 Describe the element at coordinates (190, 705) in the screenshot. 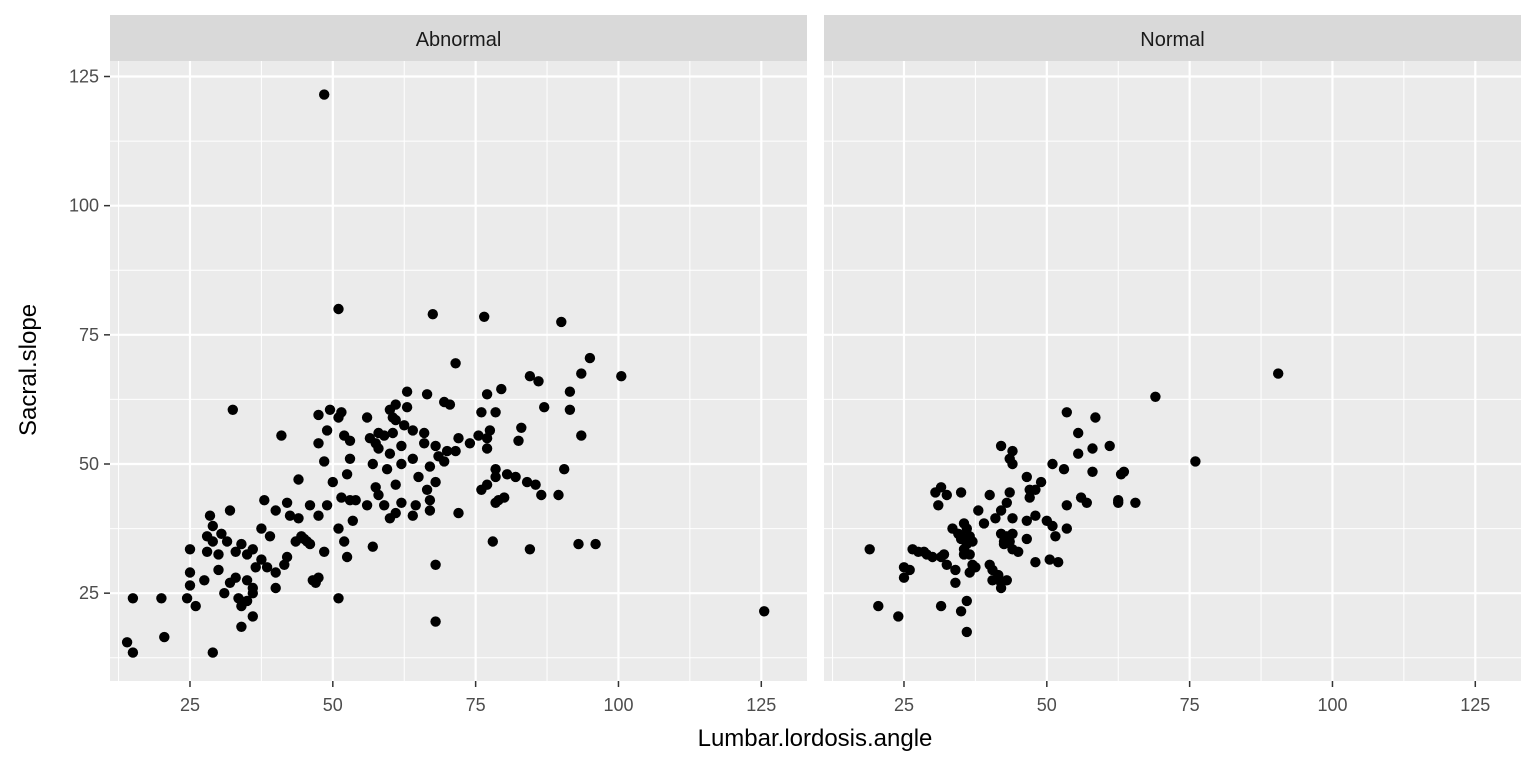

I see `x-tick-label: 25` at that location.